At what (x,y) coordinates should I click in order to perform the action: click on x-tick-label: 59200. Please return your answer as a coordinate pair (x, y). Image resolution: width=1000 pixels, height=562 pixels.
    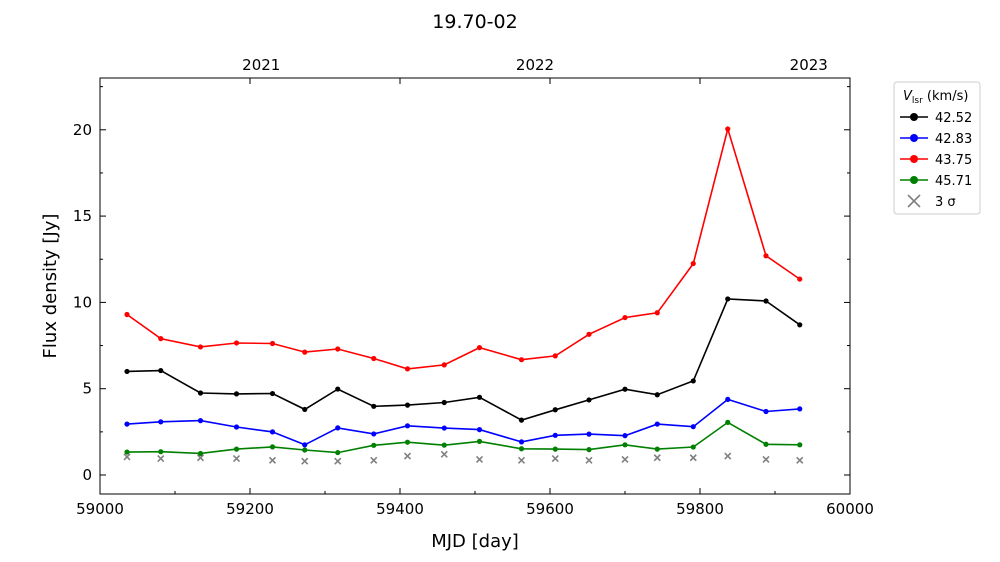
    Looking at the image, I should click on (250, 509).